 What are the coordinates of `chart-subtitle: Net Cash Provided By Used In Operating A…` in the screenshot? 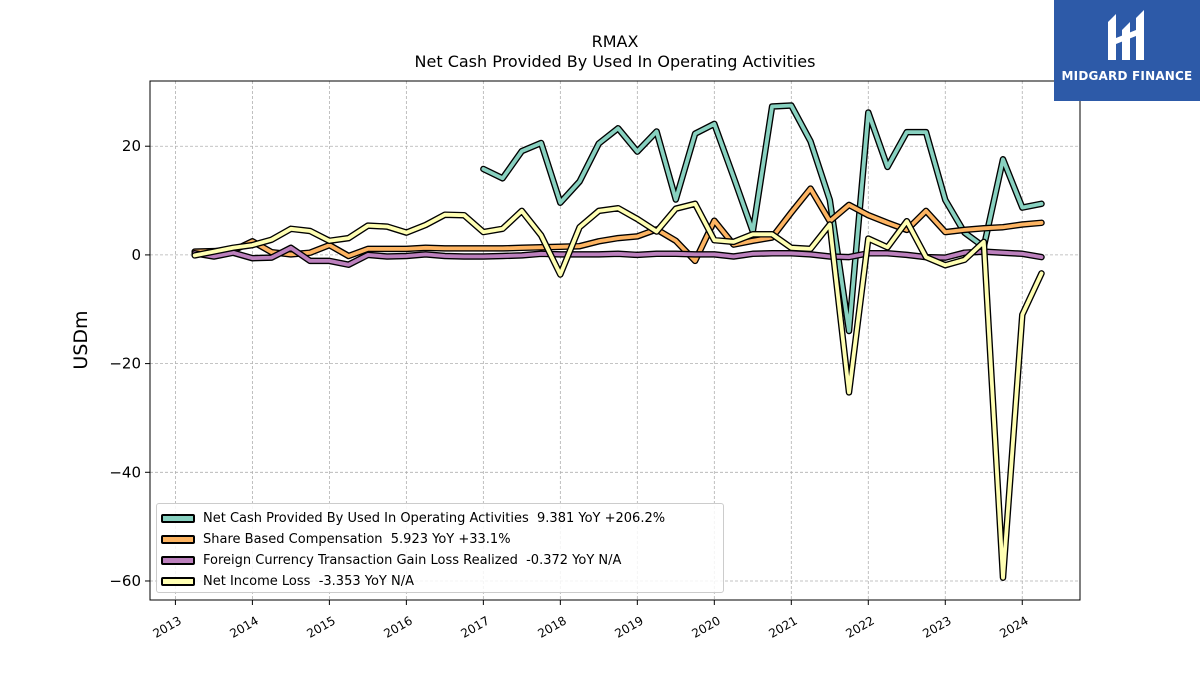 It's located at (615, 61).